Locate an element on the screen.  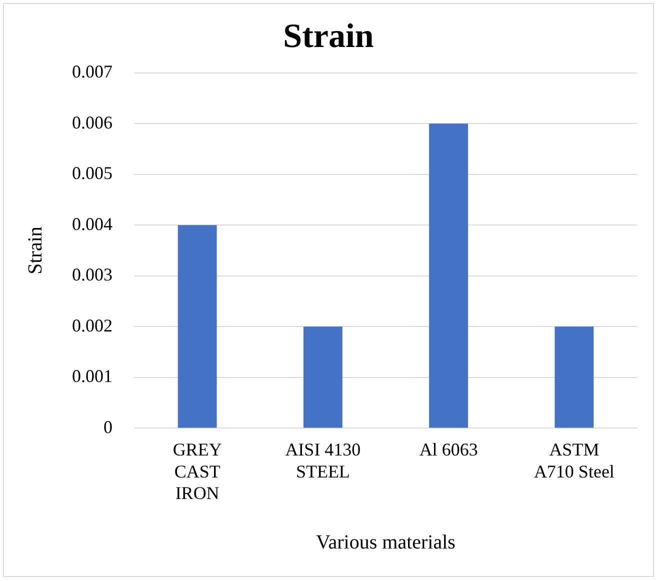
y-axis-title: Strain is located at coordinates (35, 250).